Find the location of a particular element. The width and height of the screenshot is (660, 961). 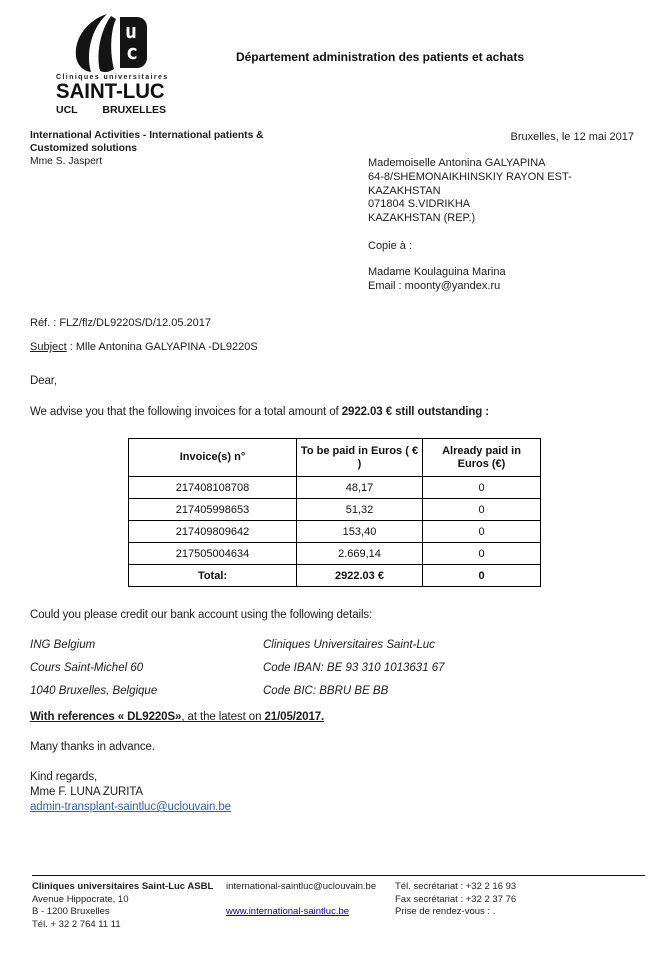

cell-to-pay: 48,17 is located at coordinates (359, 487).